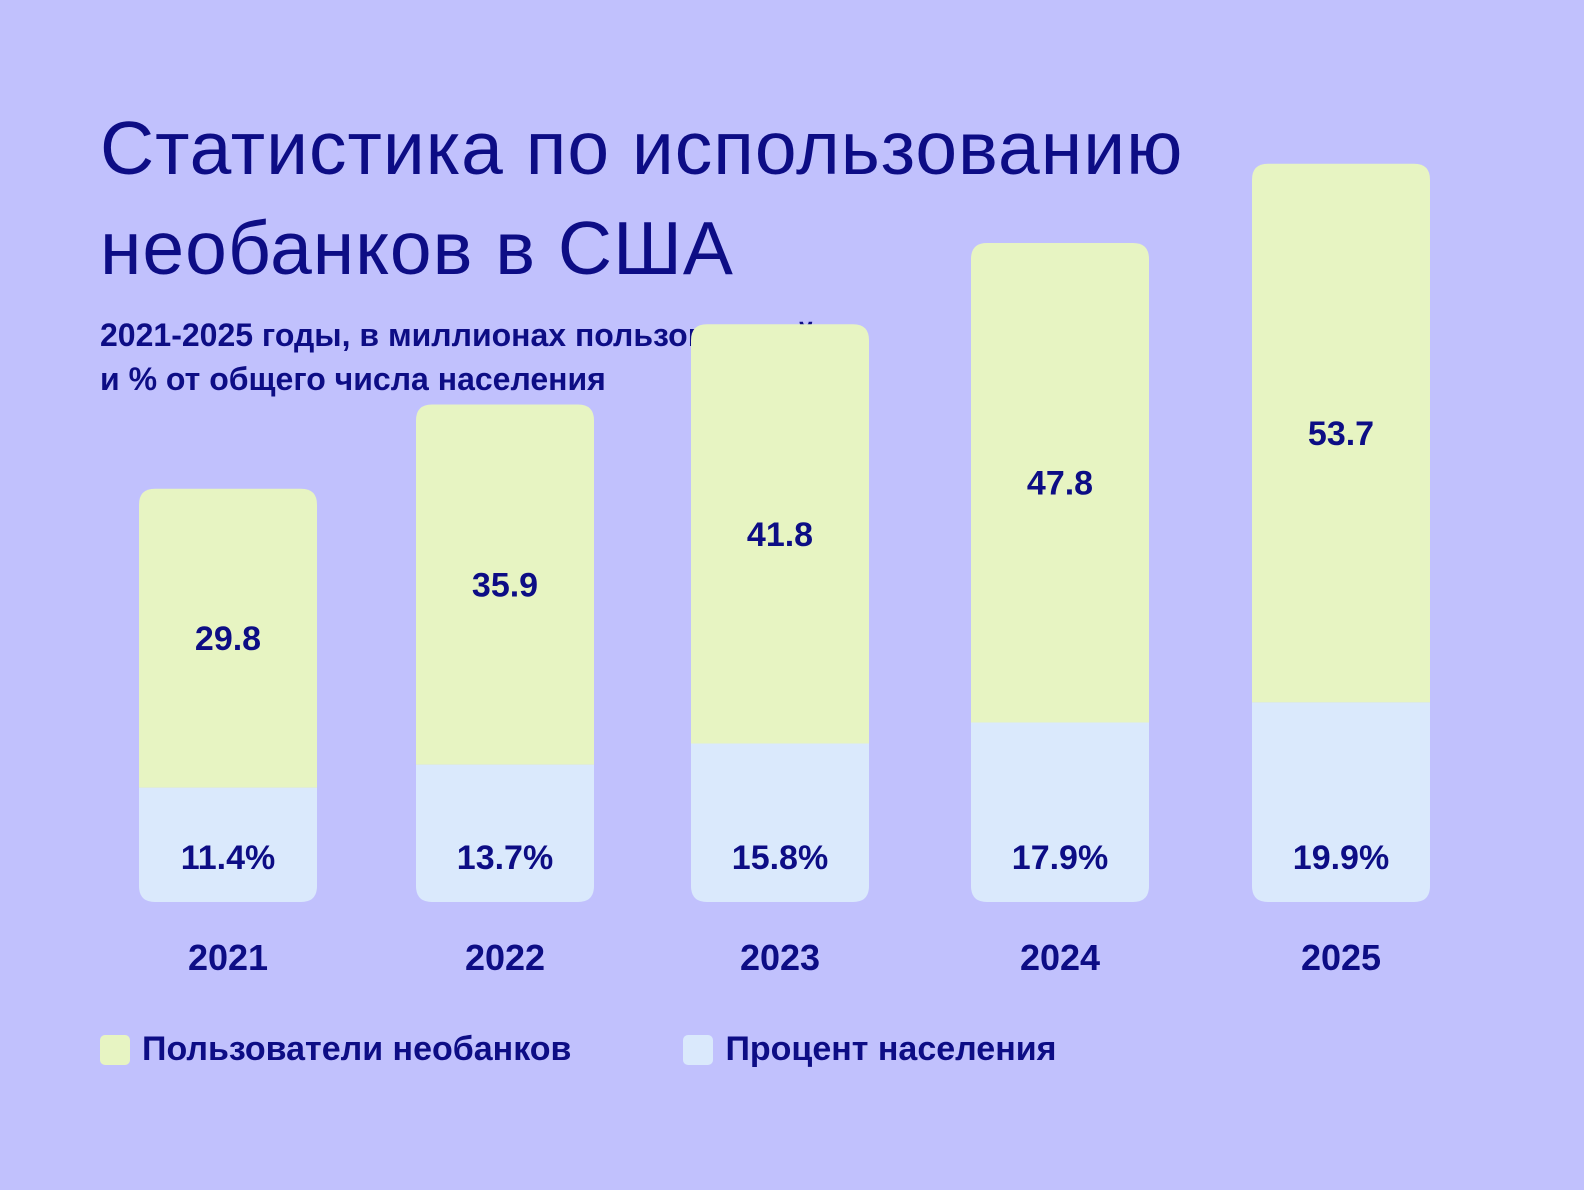  Describe the element at coordinates (1341, 858) in the screenshot. I see `data-label-percent-2025: 19.9%` at that location.